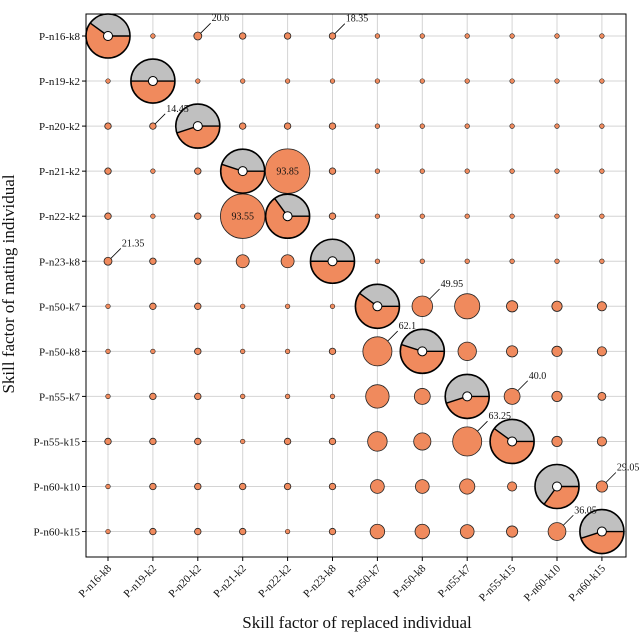 This screenshot has height=634, width=640. What do you see at coordinates (274, 581) in the screenshot?
I see `x-tick-label: P-n22-k2` at bounding box center [274, 581].